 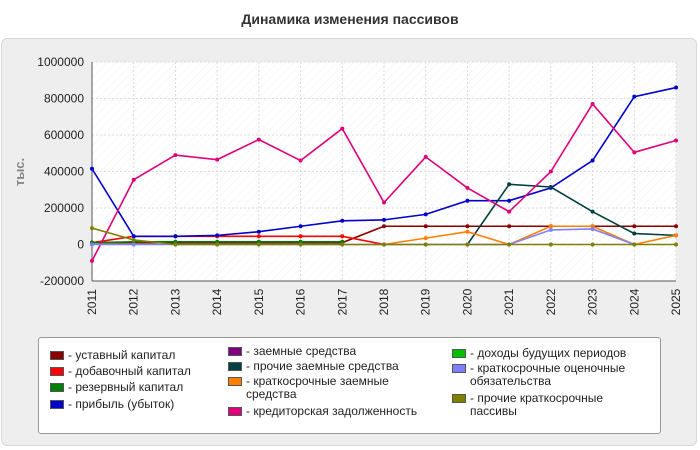 I want to click on legend-item: - прибыль (убыток), so click(x=155, y=404).